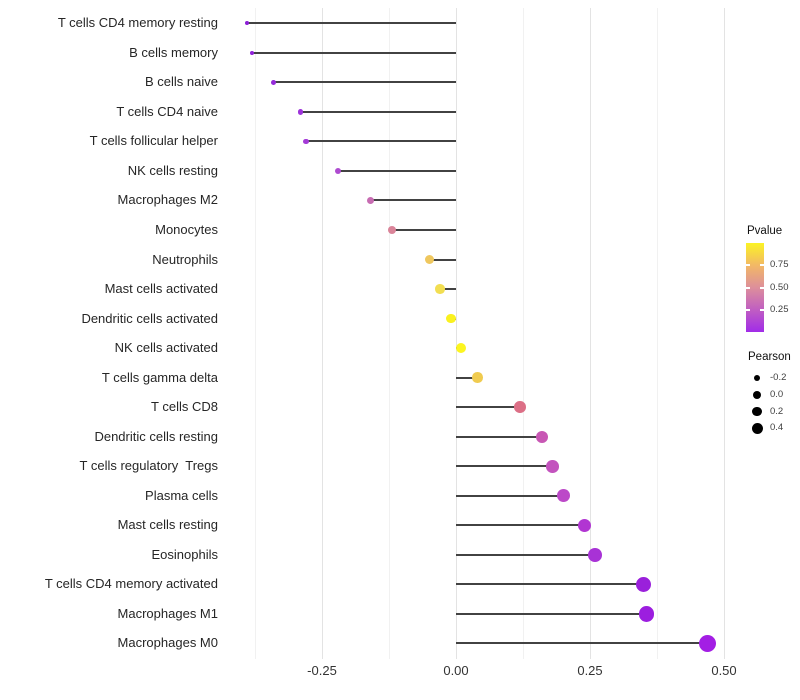 The width and height of the screenshot is (800, 700). Describe the element at coordinates (777, 411) in the screenshot. I see `pearson-size-key-label: 0.2` at that location.